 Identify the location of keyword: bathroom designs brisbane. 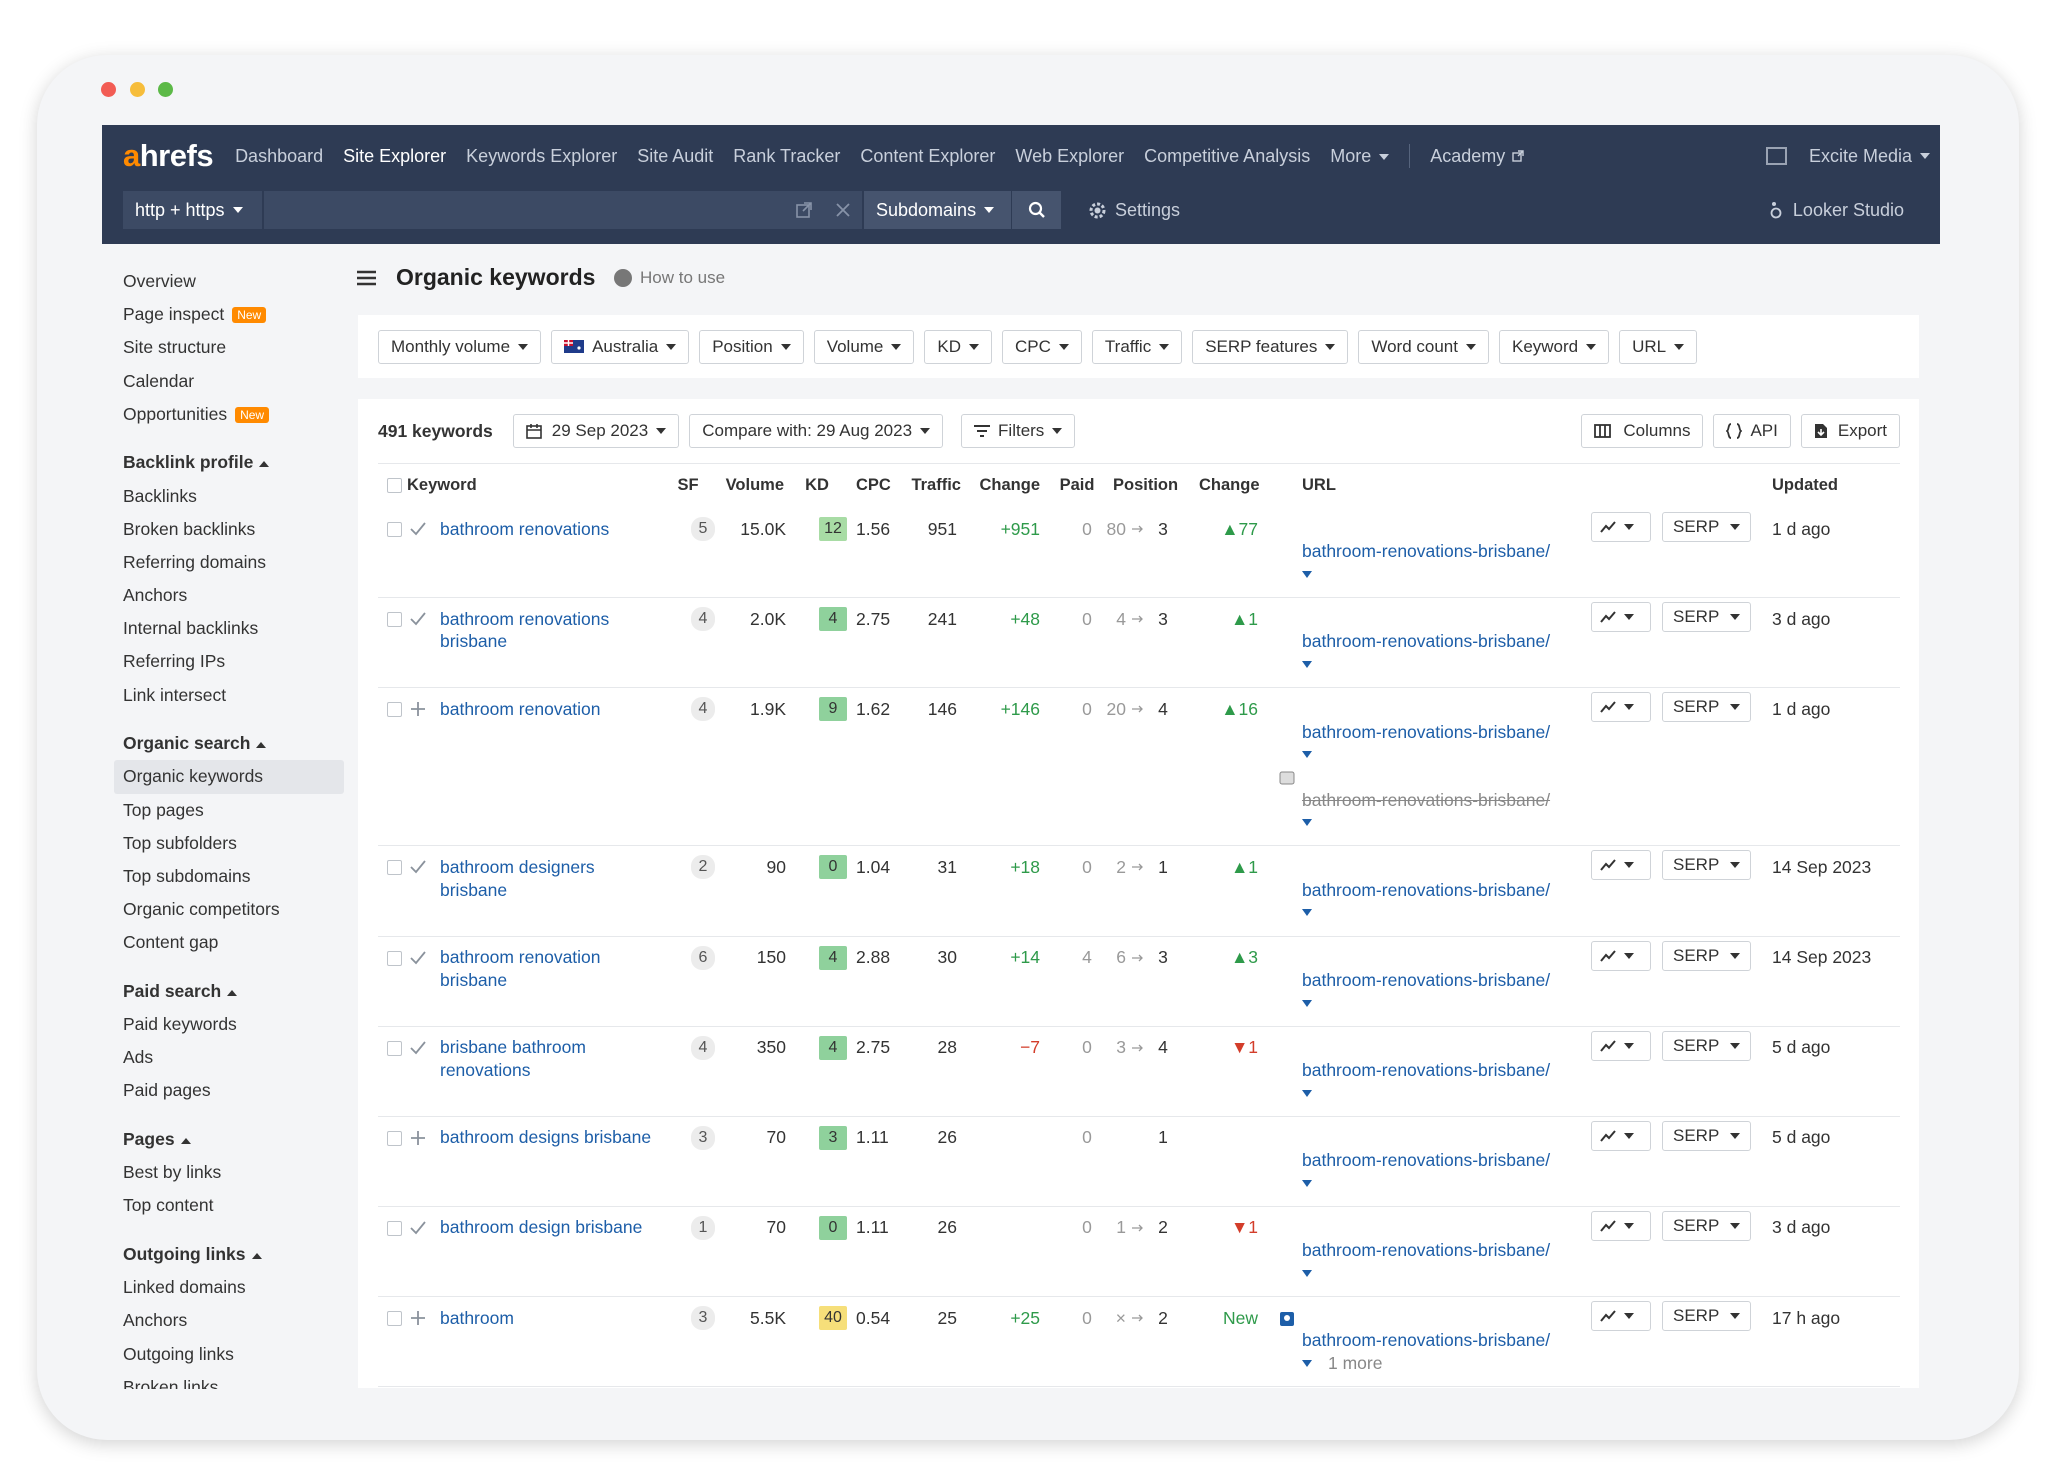
(546, 1137).